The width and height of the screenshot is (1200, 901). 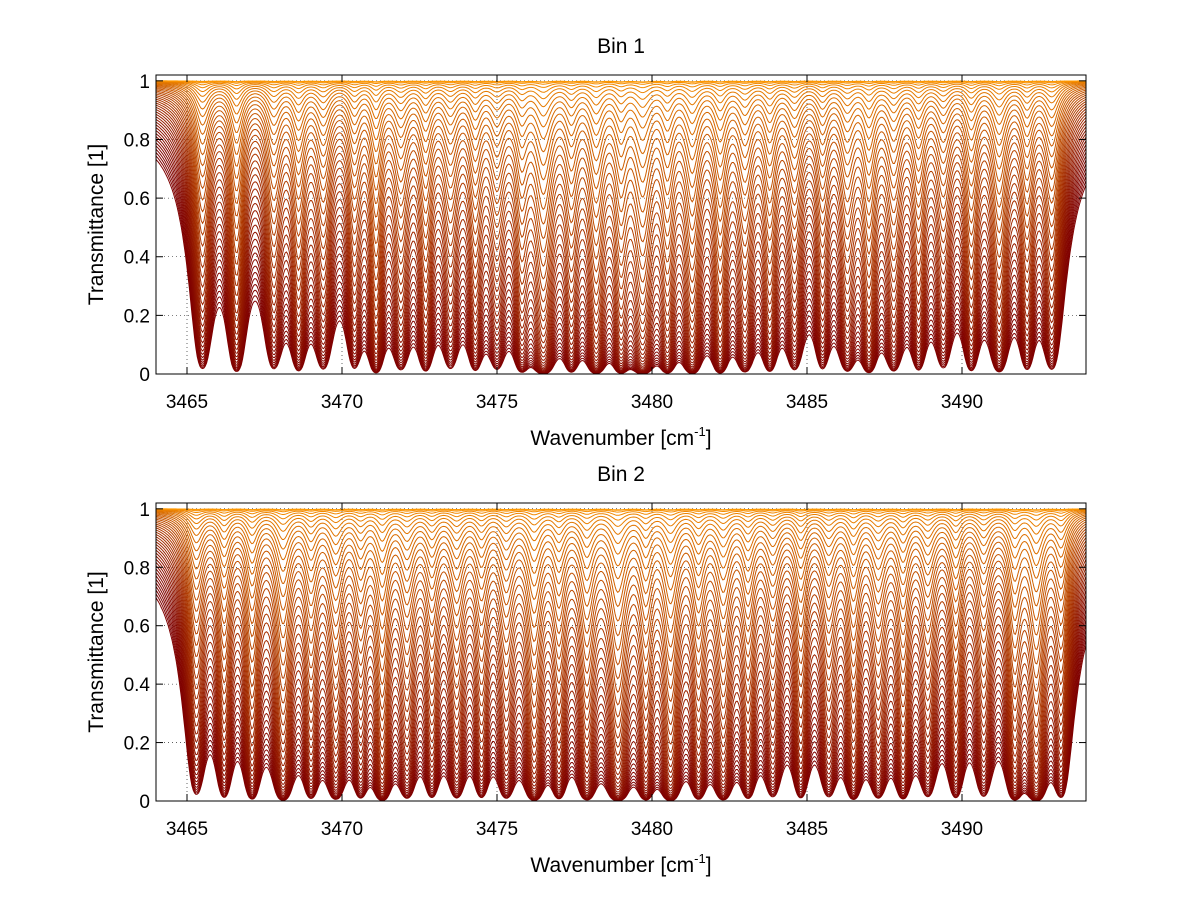 I want to click on x-tick-label: 3465, so click(x=187, y=402).